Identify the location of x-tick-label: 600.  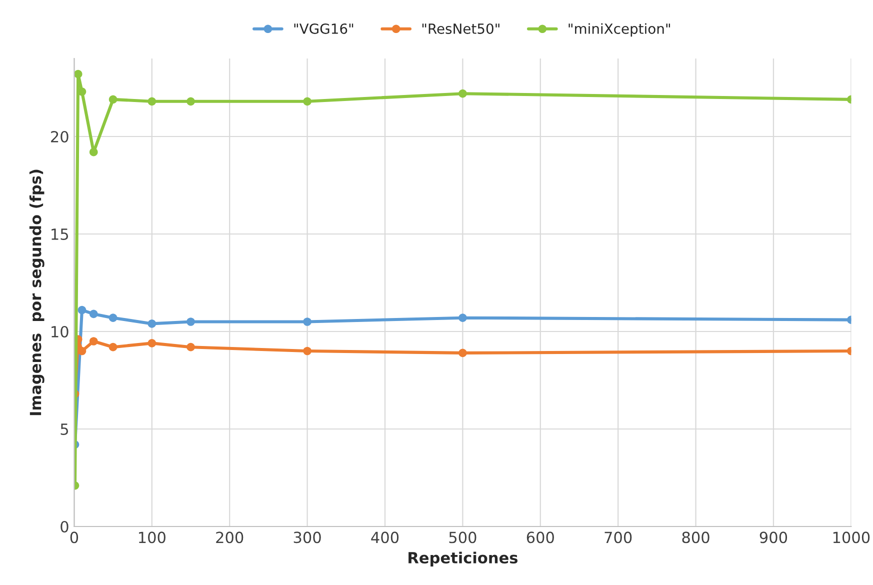
(540, 538).